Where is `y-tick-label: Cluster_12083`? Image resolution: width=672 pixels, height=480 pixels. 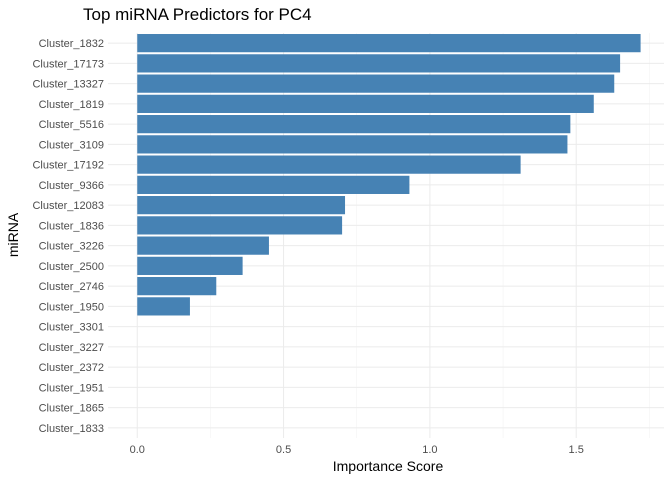 y-tick-label: Cluster_12083 is located at coordinates (68, 206).